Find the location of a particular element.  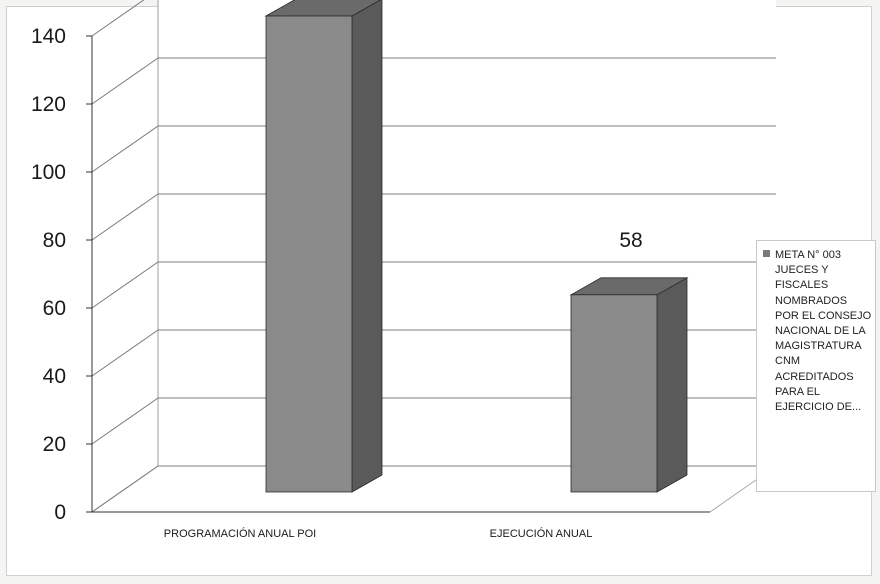

legend-line-text: JUECES Y is located at coordinates (802, 270).